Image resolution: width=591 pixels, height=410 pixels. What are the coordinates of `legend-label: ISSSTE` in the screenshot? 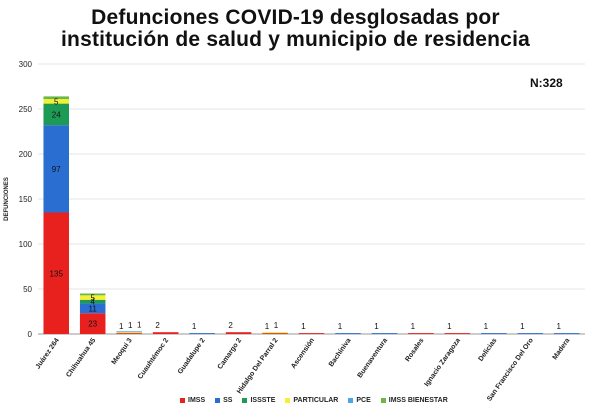 It's located at (263, 400).